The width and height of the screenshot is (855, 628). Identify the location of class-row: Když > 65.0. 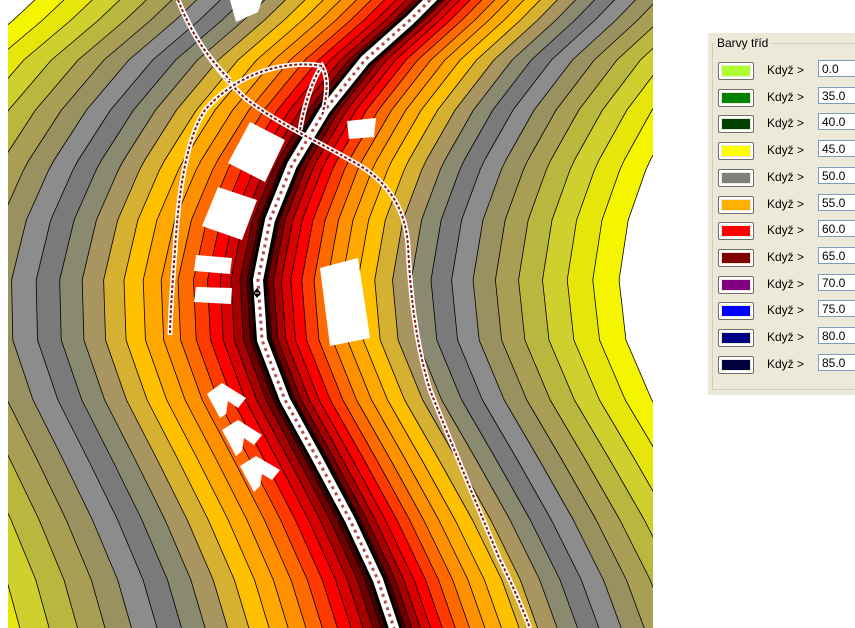
(786, 257).